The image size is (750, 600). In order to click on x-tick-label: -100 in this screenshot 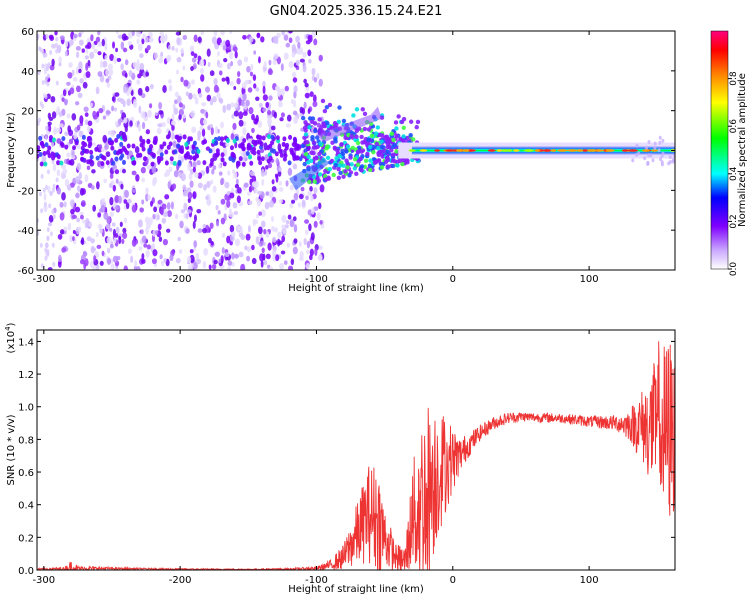, I will do `click(316, 580)`.